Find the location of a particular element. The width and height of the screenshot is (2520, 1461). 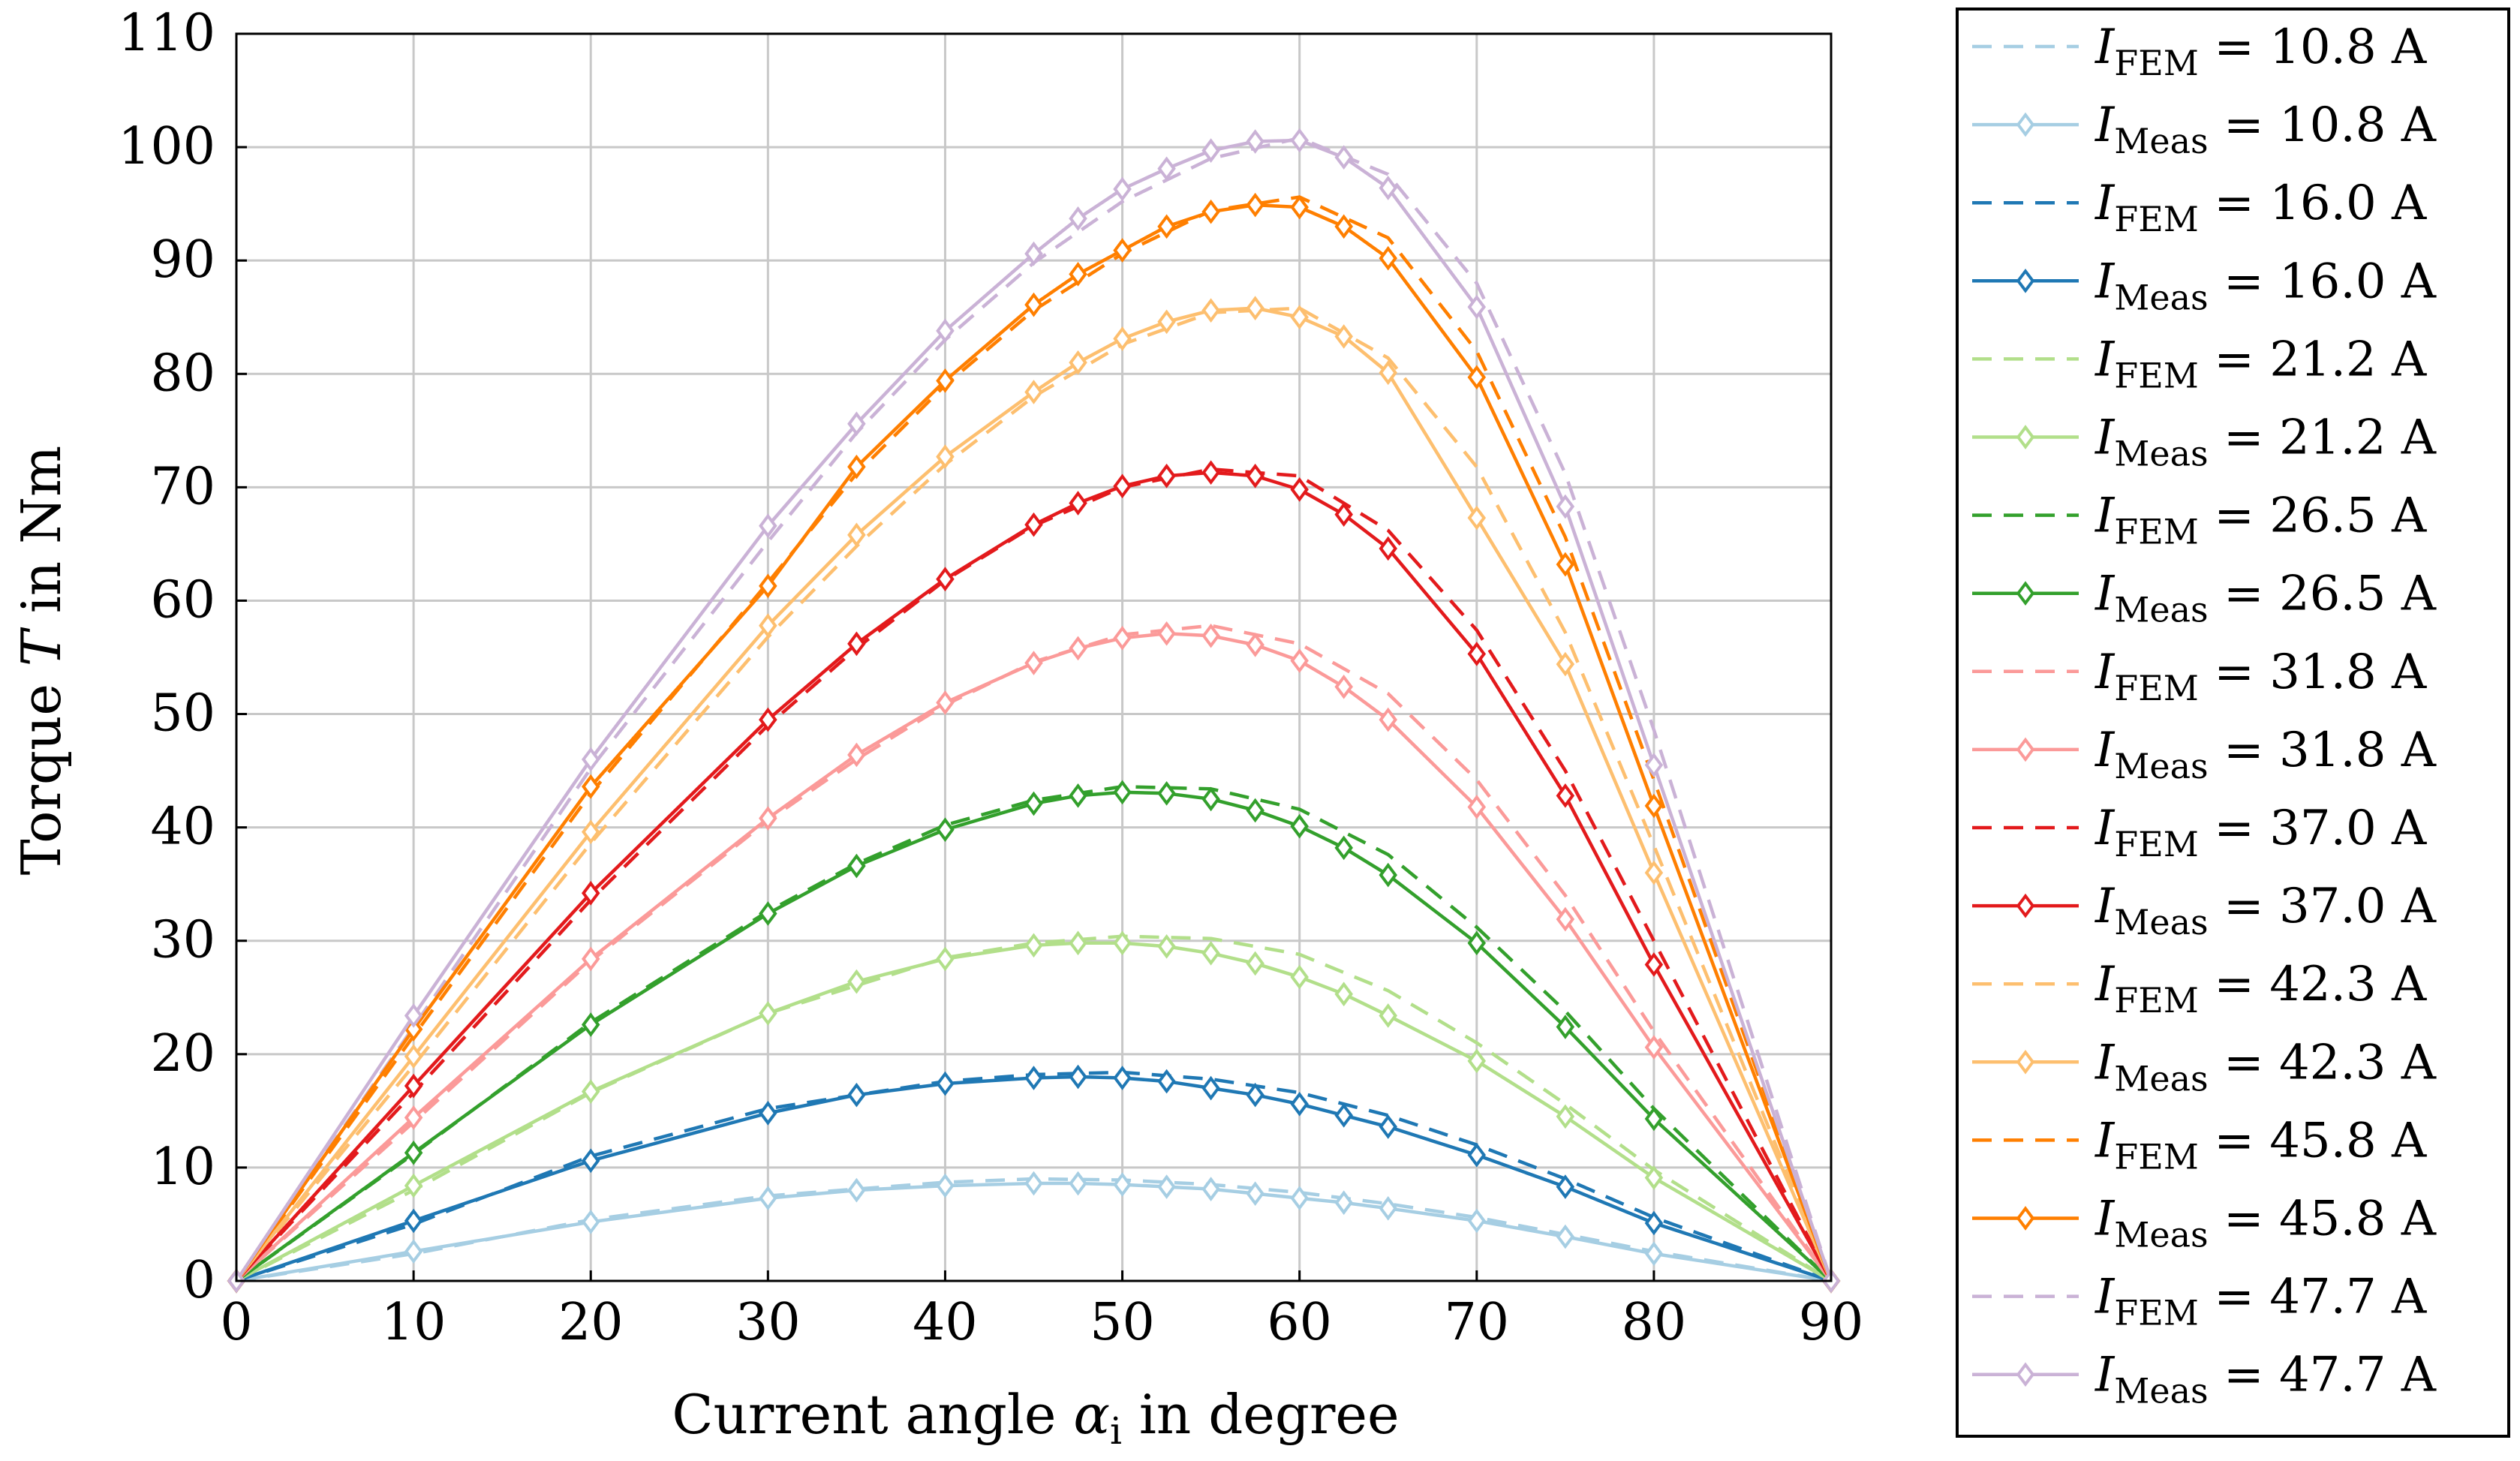

legend-label: IMeas = 26.5 A is located at coordinates (2265, 598).